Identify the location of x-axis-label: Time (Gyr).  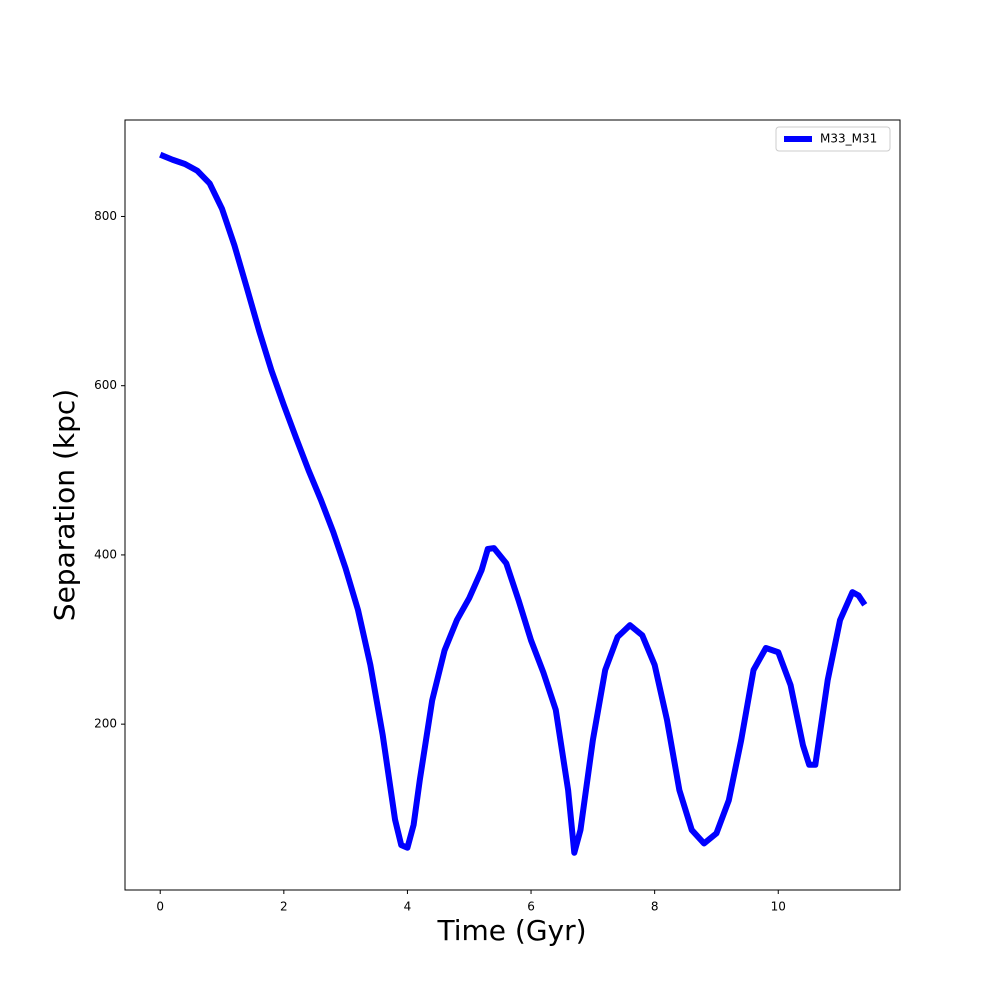
(511, 930).